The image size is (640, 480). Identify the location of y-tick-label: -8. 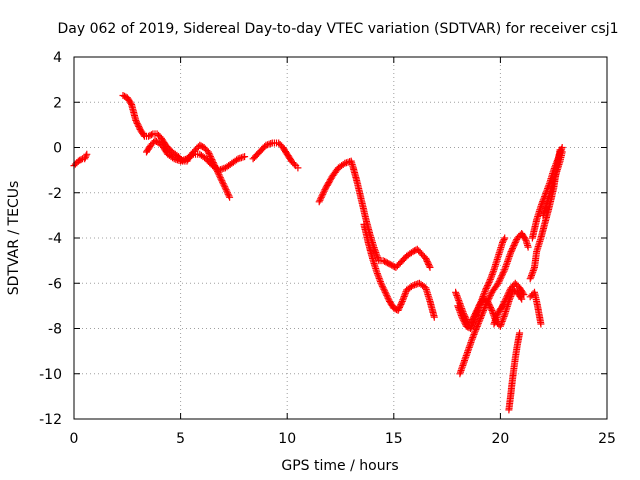
(55, 330).